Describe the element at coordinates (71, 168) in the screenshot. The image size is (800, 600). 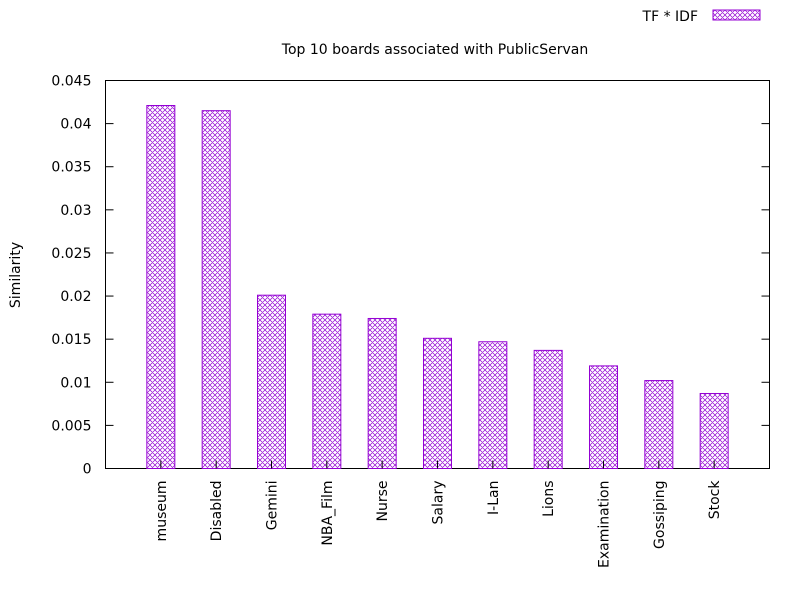
I see `y-tick-label: 0.035` at that location.